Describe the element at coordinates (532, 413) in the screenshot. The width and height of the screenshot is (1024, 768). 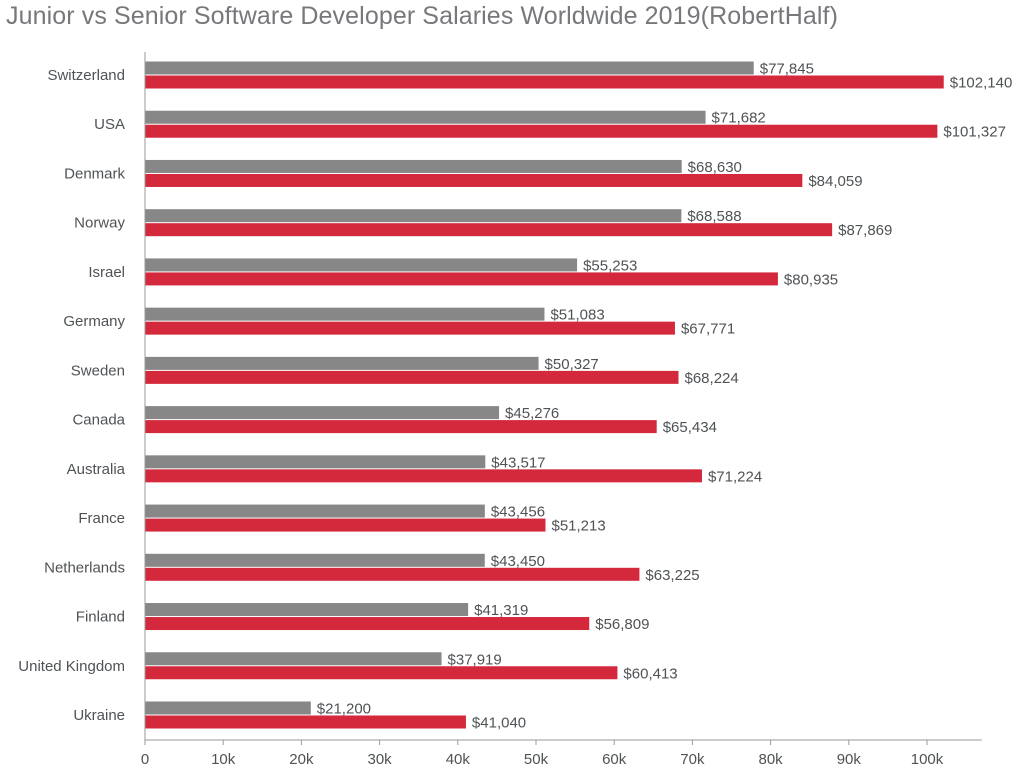
I see `junior-value-label: $45,276` at that location.